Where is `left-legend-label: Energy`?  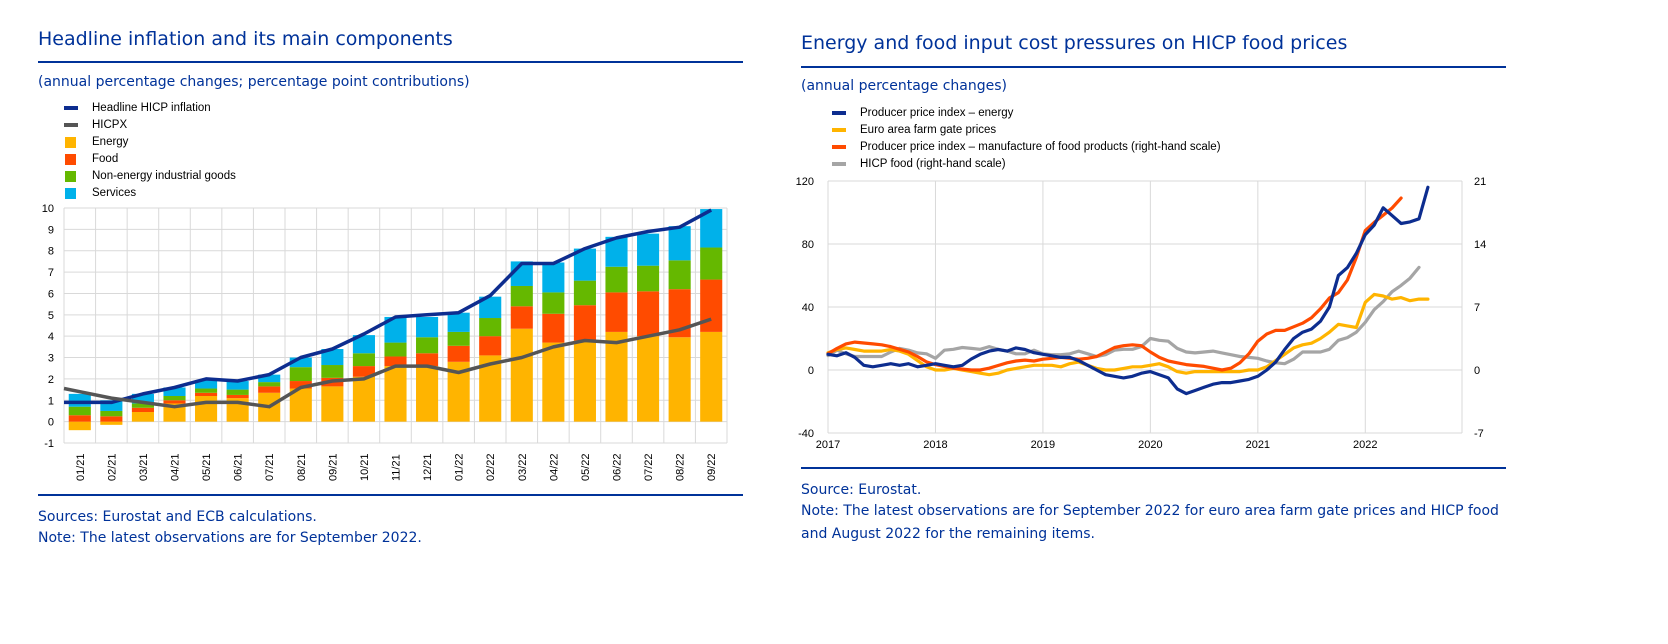
left-legend-label: Energy is located at coordinates (110, 142).